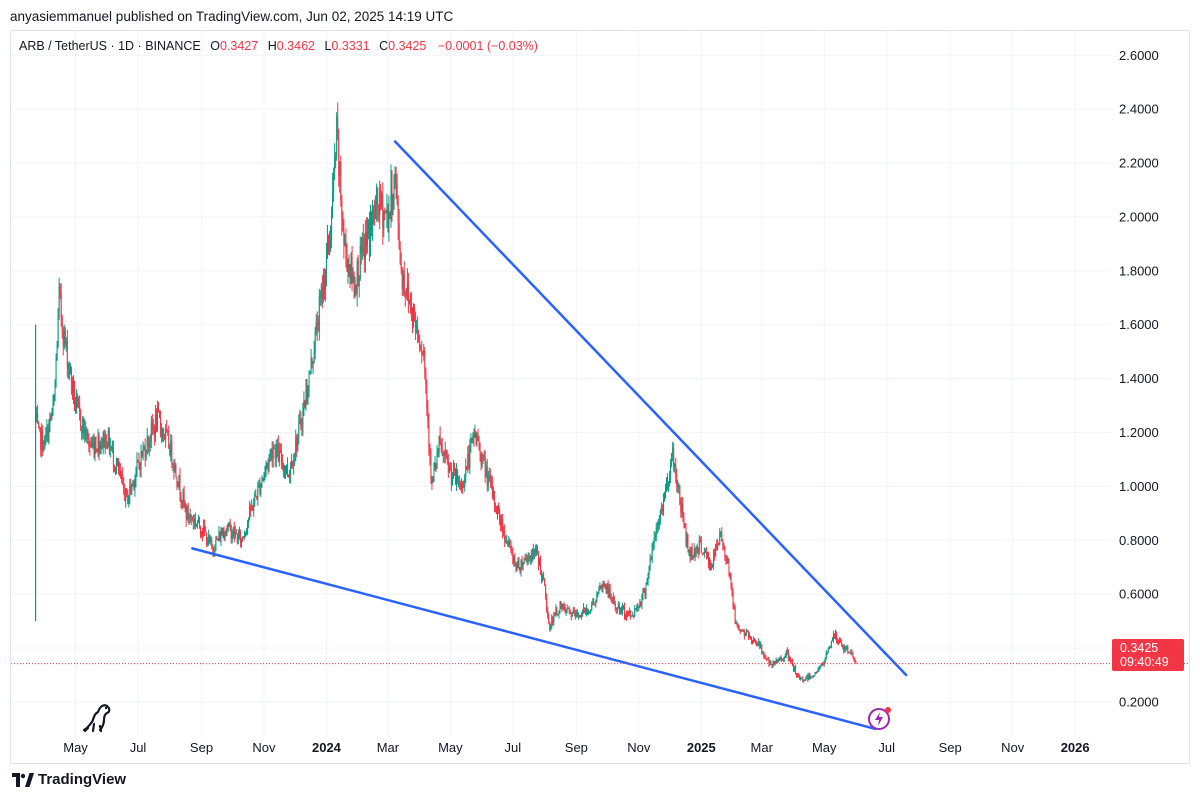  Describe the element at coordinates (487, 46) in the screenshot. I see `change-value: −0.0001 (−0.03%)` at that location.